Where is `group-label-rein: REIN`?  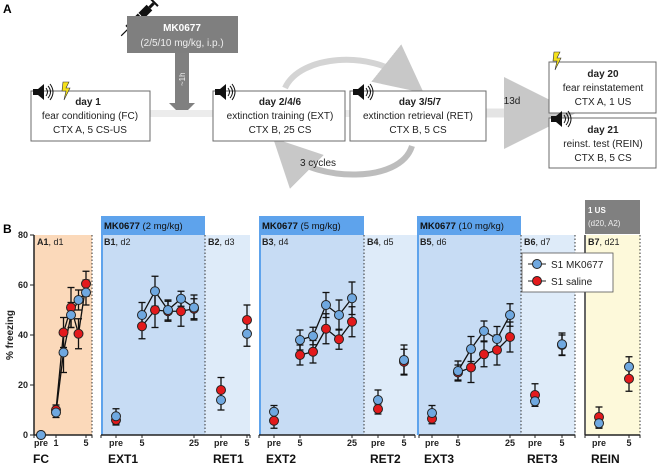
group-label-rein: REIN is located at coordinates (605, 459).